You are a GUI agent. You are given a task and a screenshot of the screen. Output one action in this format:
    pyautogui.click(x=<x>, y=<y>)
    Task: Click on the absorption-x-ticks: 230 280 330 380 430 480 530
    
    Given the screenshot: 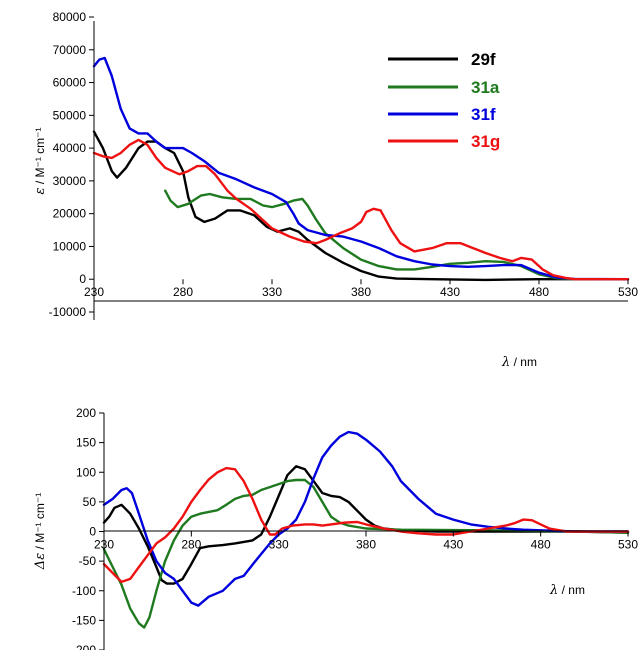 What is the action you would take?
    pyautogui.click(x=361, y=289)
    